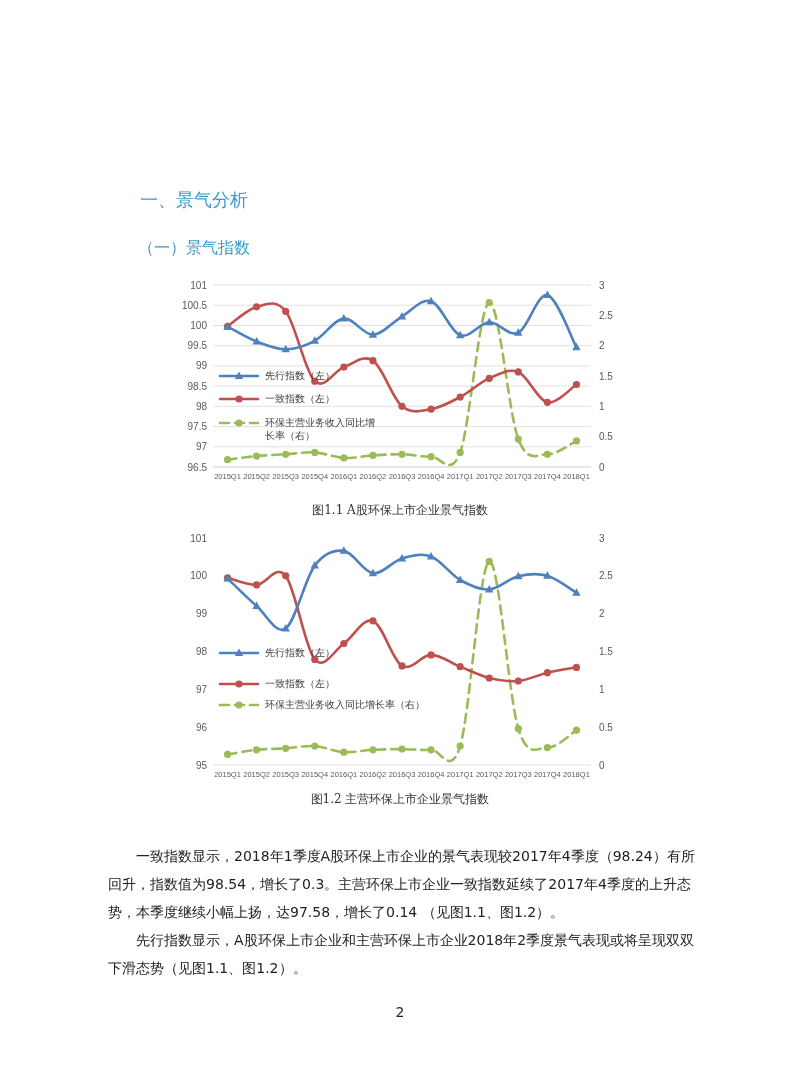 This screenshot has height=1086, width=800. I want to click on y-tick-label: 99.5, so click(197, 346).